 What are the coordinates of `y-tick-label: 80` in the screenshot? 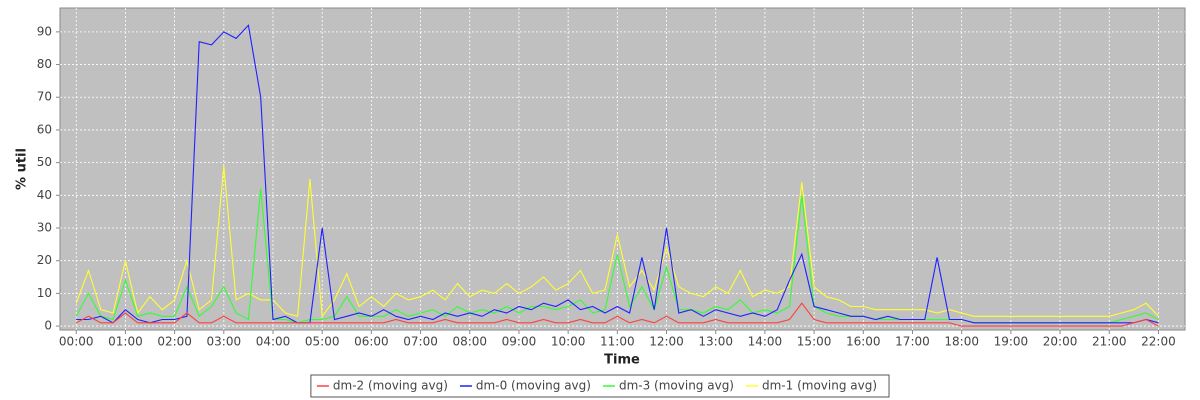 It's located at (44, 64).